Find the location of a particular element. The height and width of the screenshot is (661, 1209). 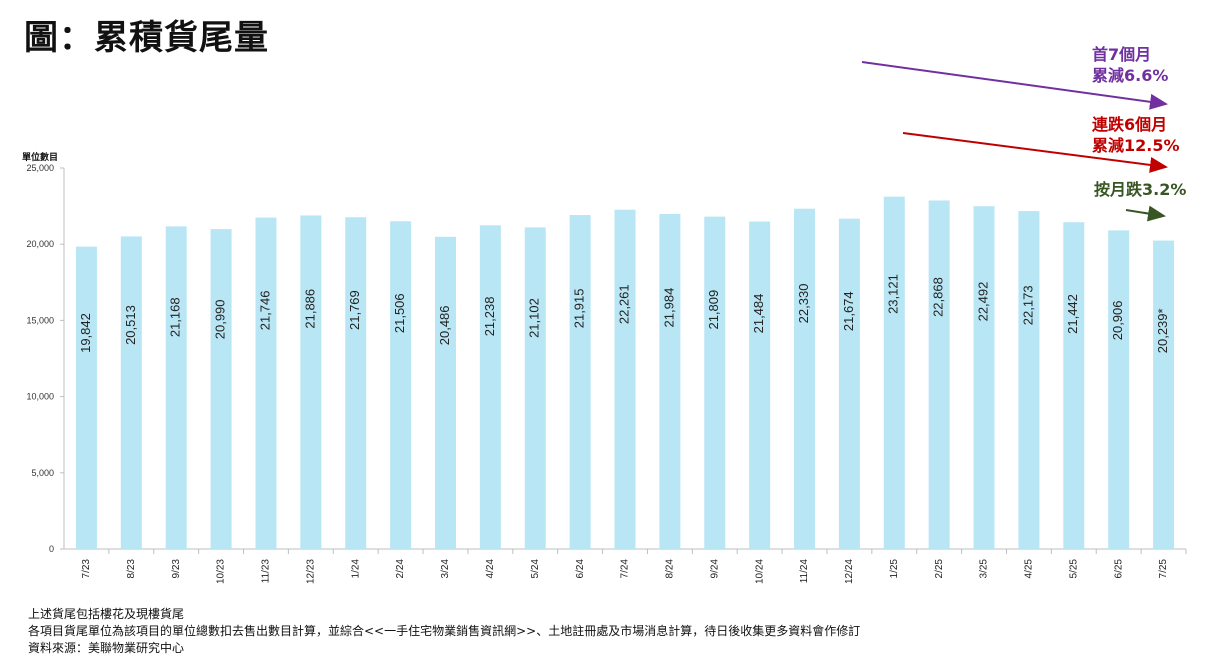

data-label: 21,168 is located at coordinates (175, 317).